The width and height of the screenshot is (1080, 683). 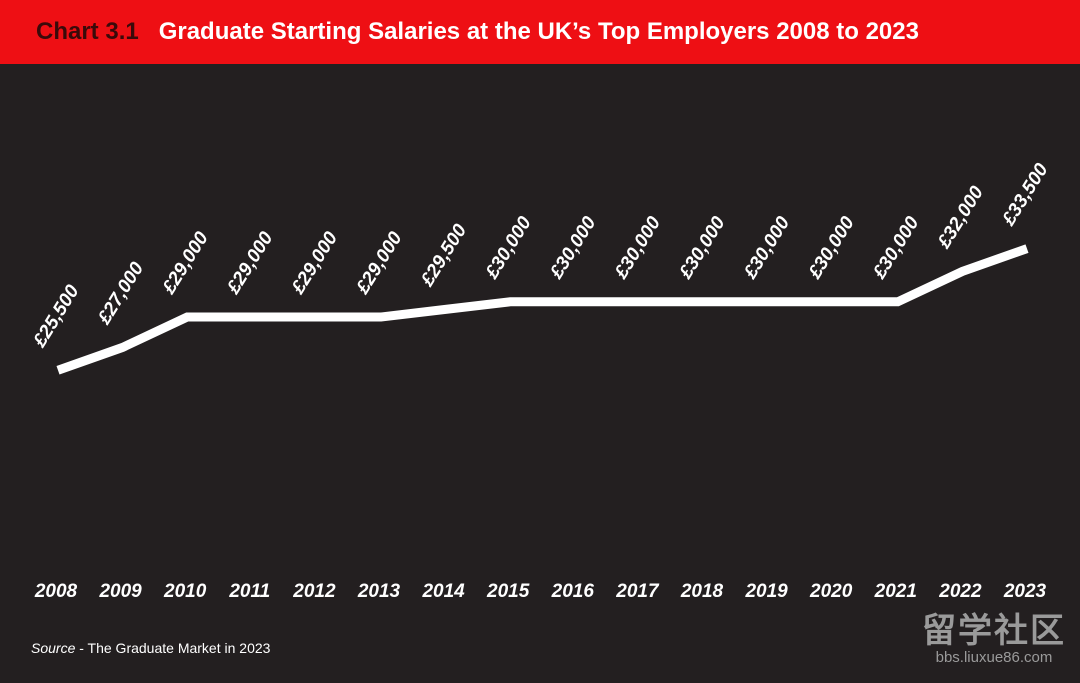 What do you see at coordinates (185, 263) in the screenshot?
I see `data-label-2010: £29,000` at bounding box center [185, 263].